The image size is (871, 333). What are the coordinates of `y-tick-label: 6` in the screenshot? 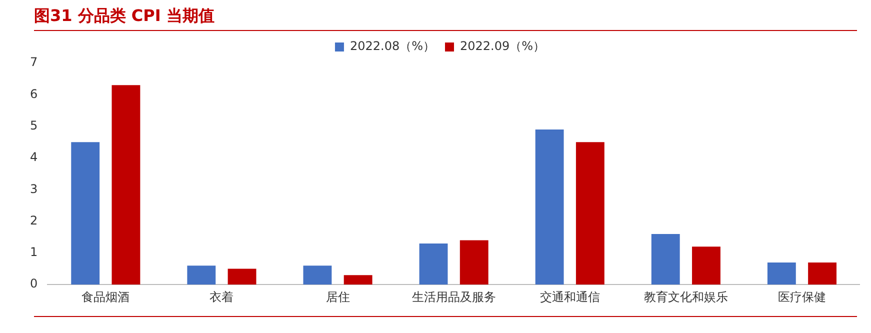 It's located at (34, 93).